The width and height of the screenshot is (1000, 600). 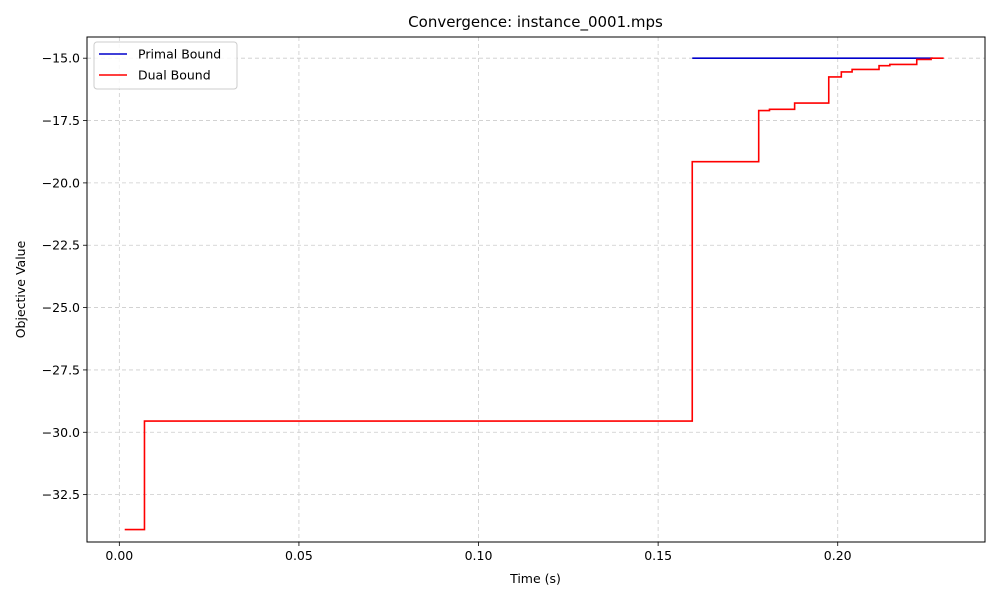 What do you see at coordinates (299, 555) in the screenshot?
I see `x-tick-label: 0.05` at bounding box center [299, 555].